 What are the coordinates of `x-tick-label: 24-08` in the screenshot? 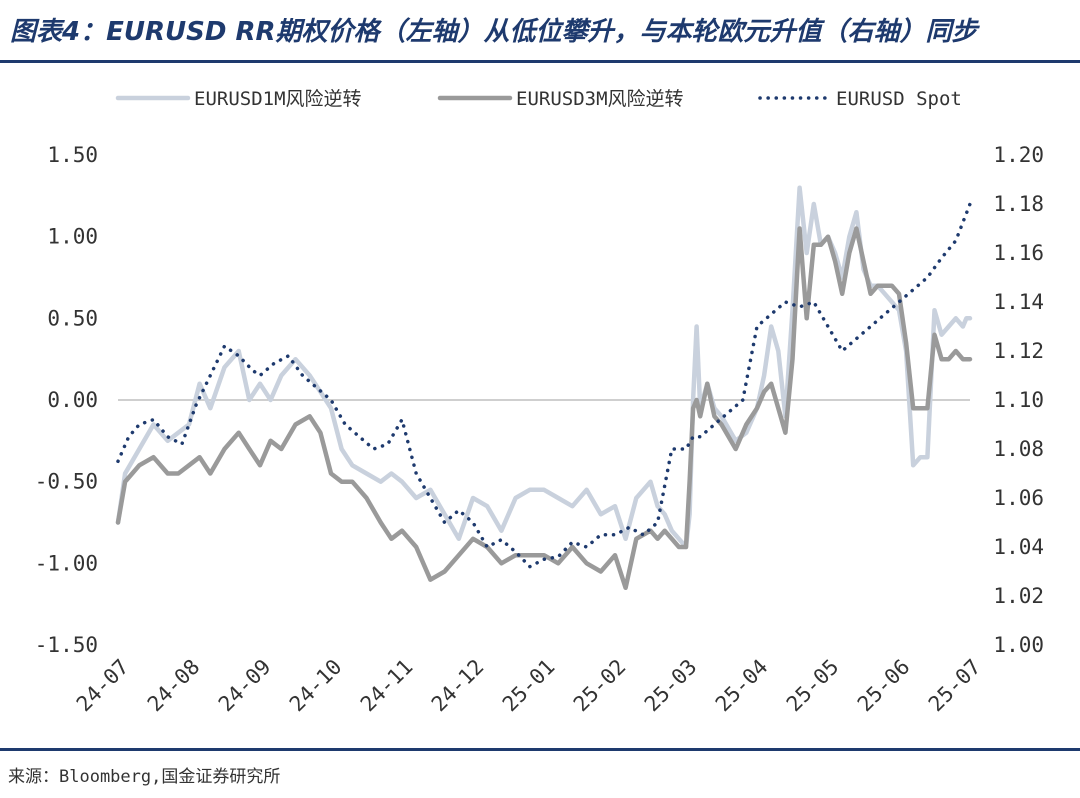 It's located at (174, 686).